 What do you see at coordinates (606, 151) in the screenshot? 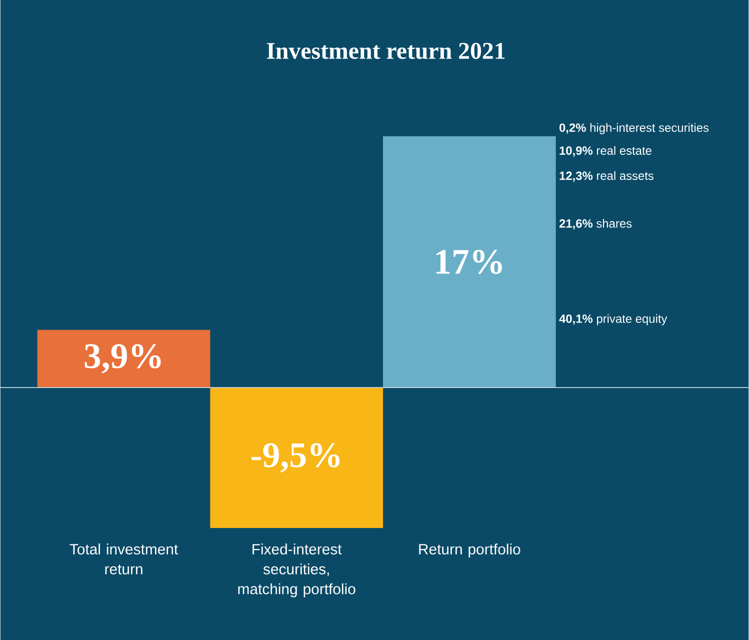
I see `text: 10,9% real estate` at bounding box center [606, 151].